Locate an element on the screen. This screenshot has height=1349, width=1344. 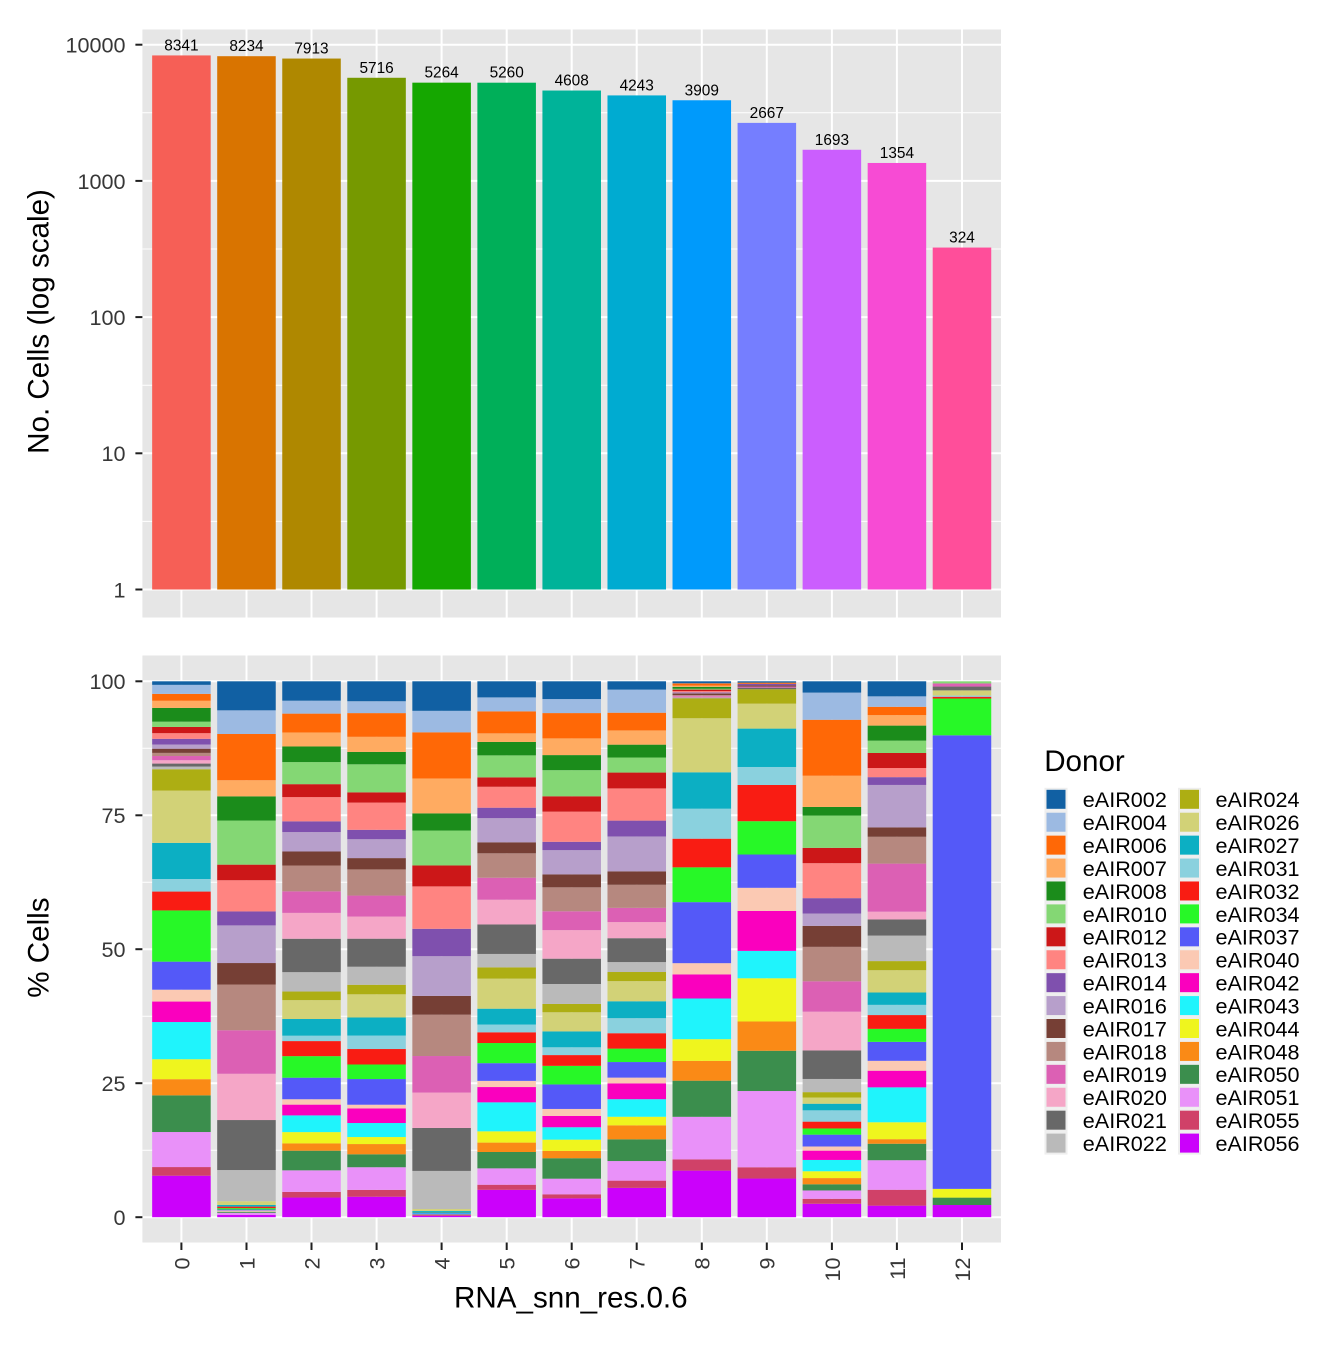
svg-text: 4608 is located at coordinates (572, 81).